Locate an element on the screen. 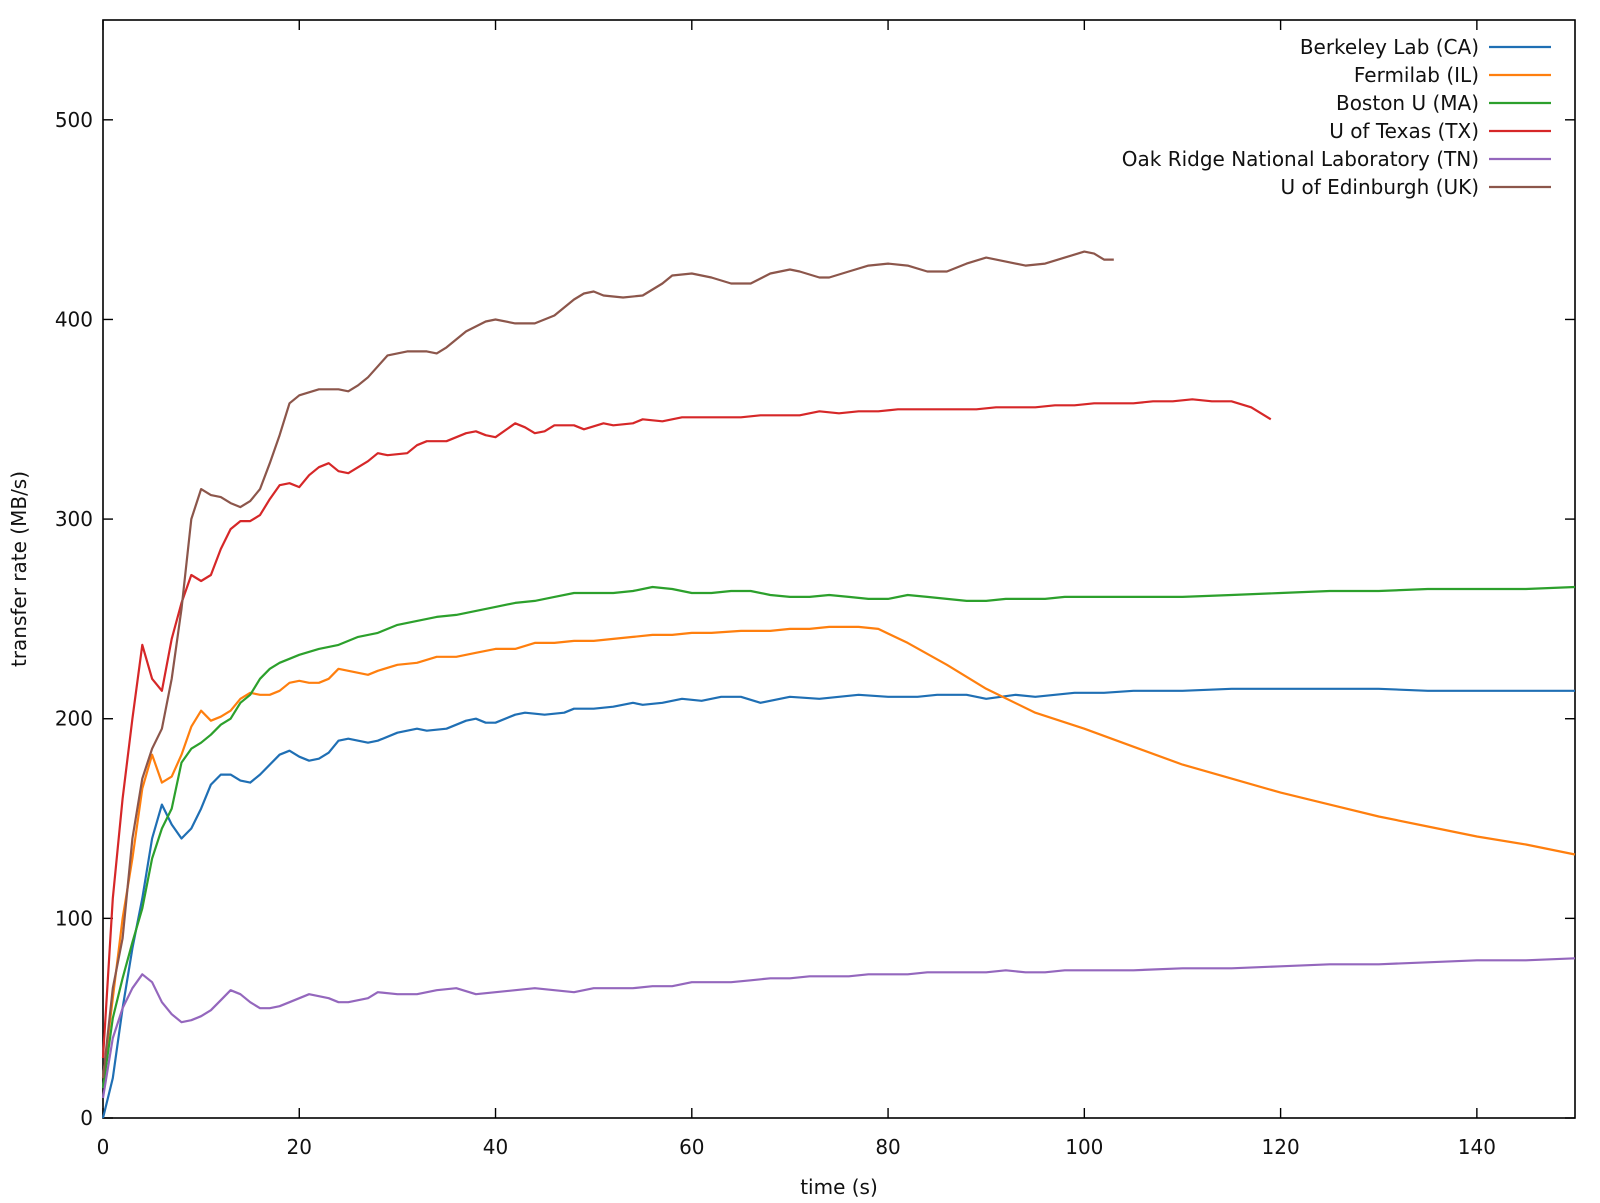 The image size is (1600, 1203). y-axis-title: transfer rate (MB/s) is located at coordinates (19, 569).